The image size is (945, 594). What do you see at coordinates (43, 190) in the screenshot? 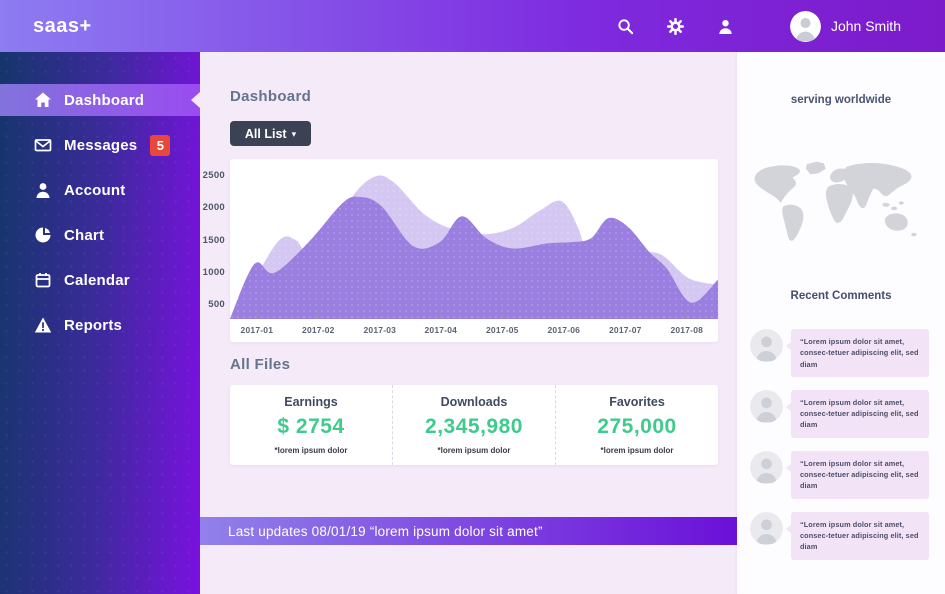
I see `person-icon` at bounding box center [43, 190].